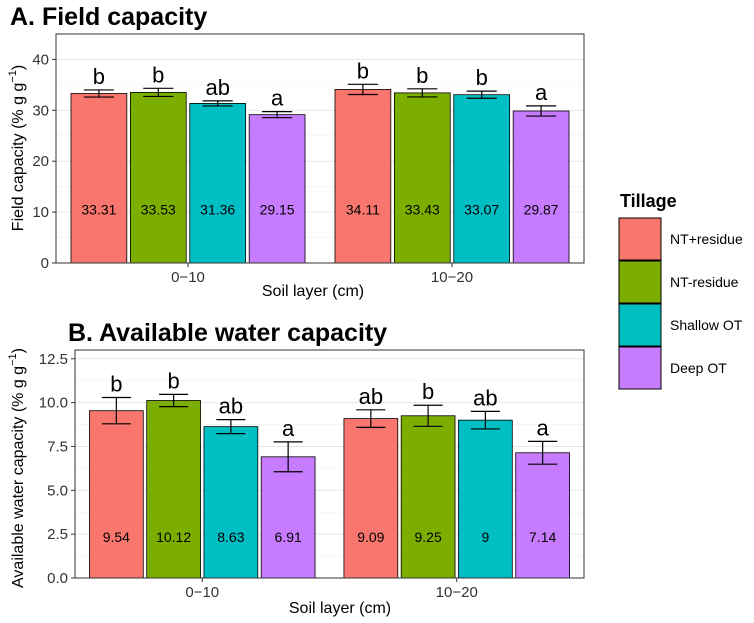 The width and height of the screenshot is (754, 623). What do you see at coordinates (158, 209) in the screenshot?
I see `panel-a-value-label: 33.53` at bounding box center [158, 209].